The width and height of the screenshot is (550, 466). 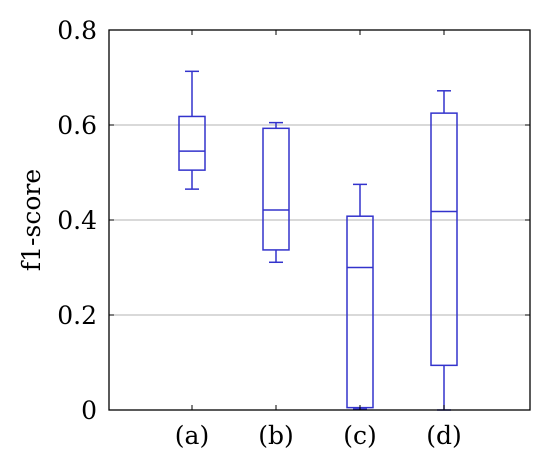 What do you see at coordinates (192, 435) in the screenshot?
I see `x-tick-label: (a)` at bounding box center [192, 435].